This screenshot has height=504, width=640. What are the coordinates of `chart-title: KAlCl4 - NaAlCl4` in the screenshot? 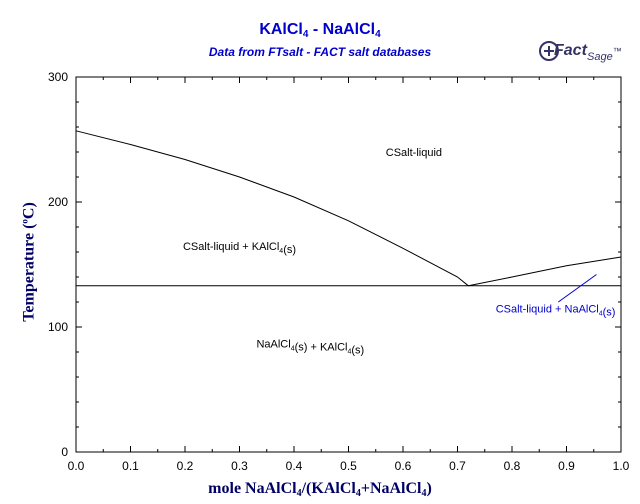 It's located at (320, 30).